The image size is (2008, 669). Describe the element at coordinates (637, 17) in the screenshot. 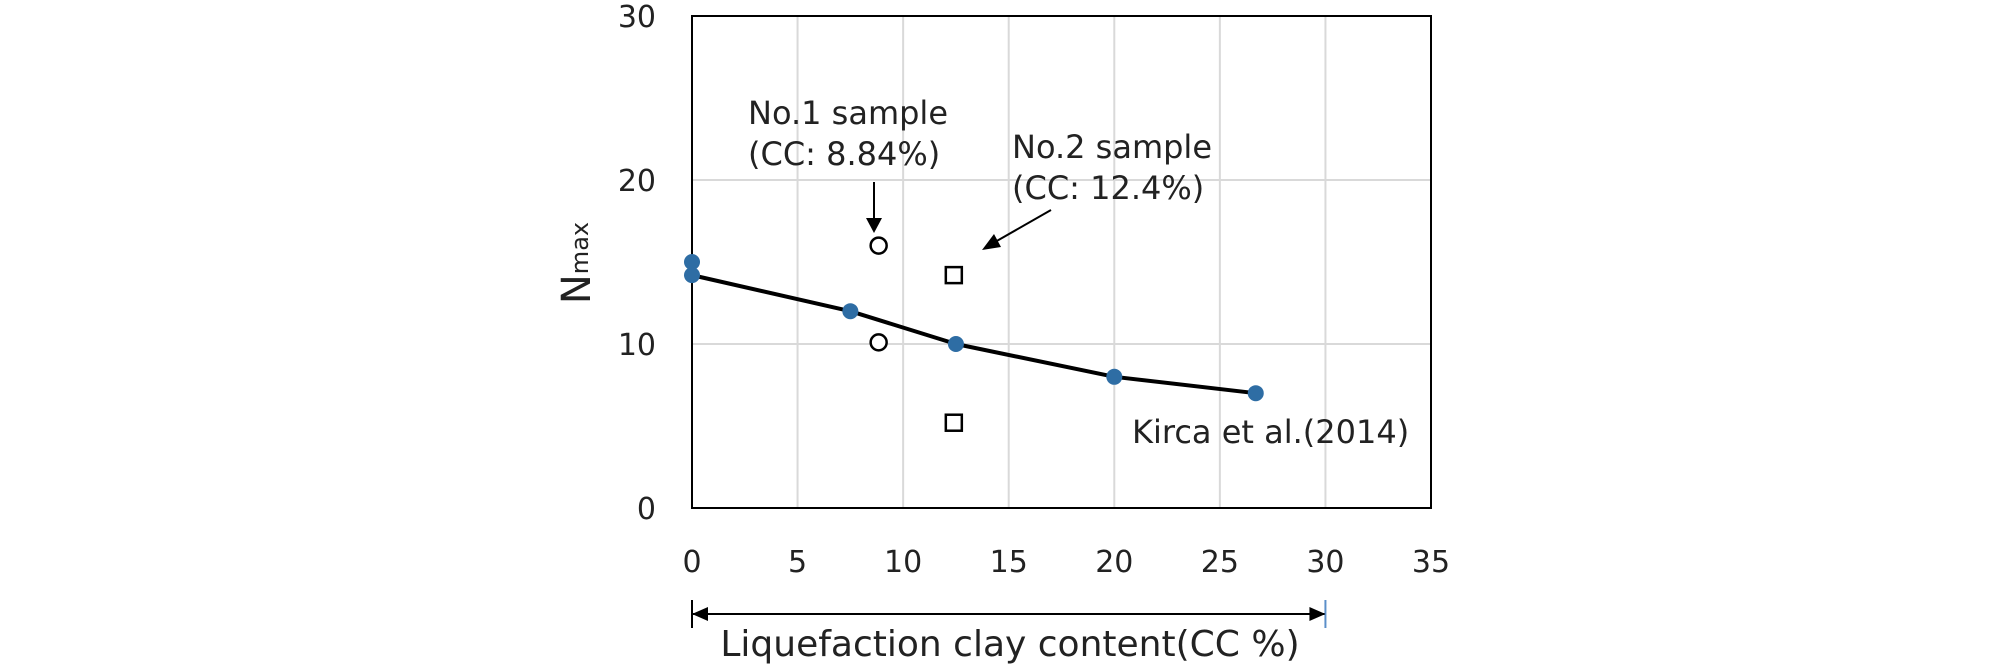

I see `y-tick-label: 30` at that location.